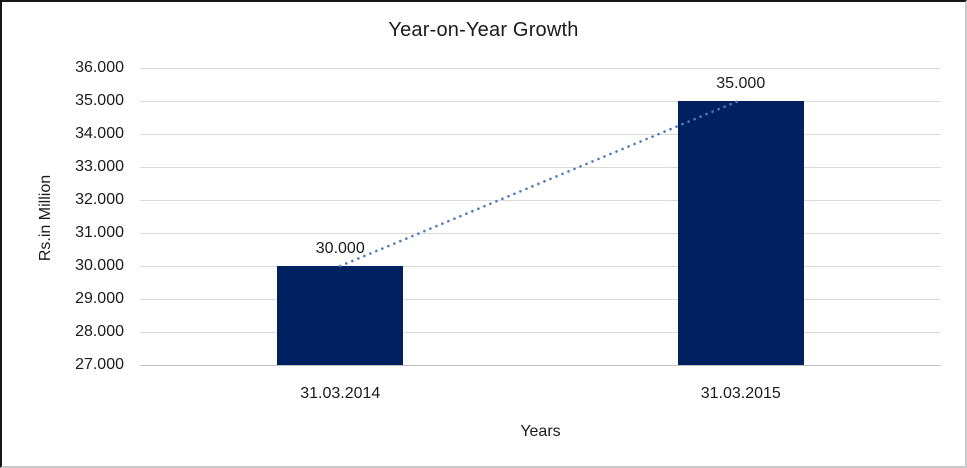  I want to click on chart-title: Year-on-Year Growth, so click(483, 30).